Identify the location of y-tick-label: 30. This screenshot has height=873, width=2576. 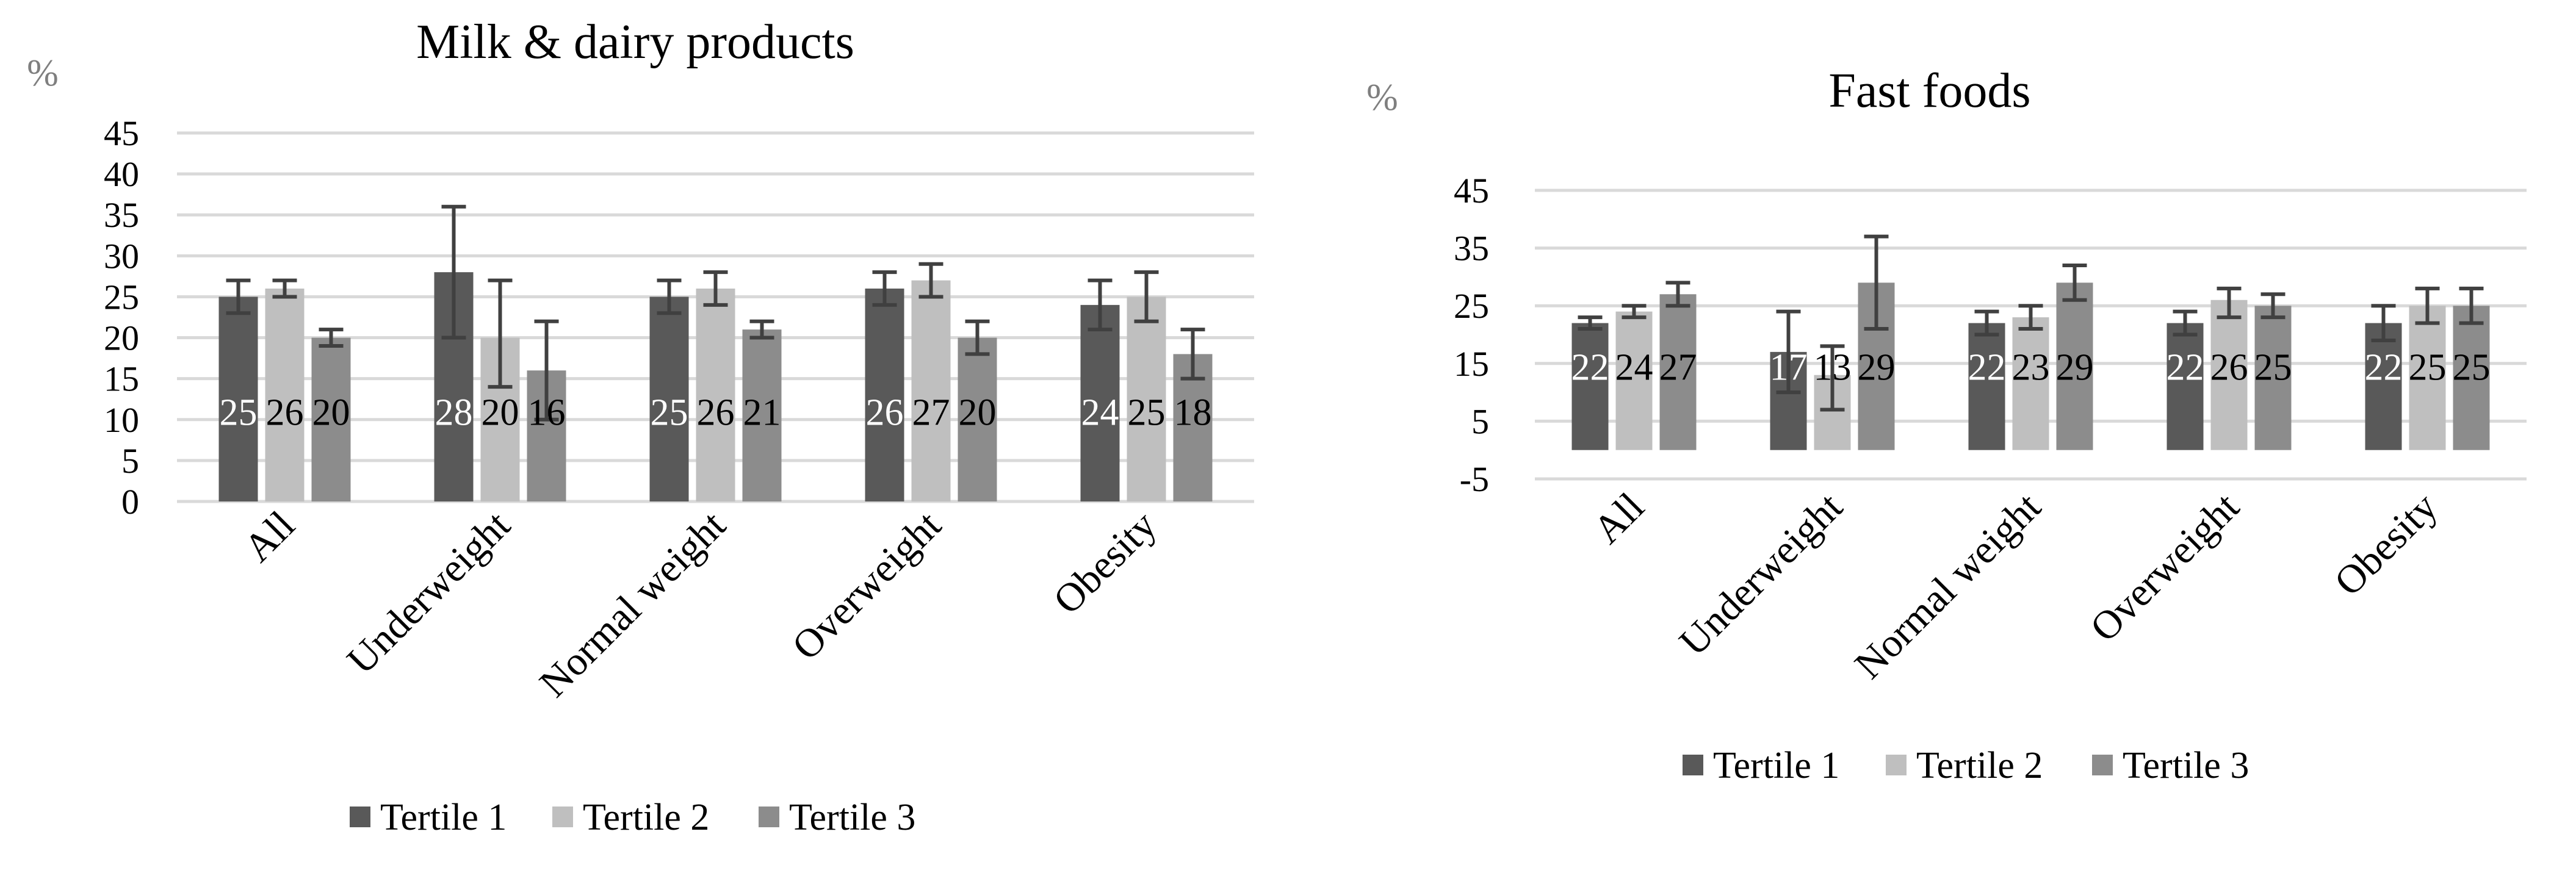
(121, 256).